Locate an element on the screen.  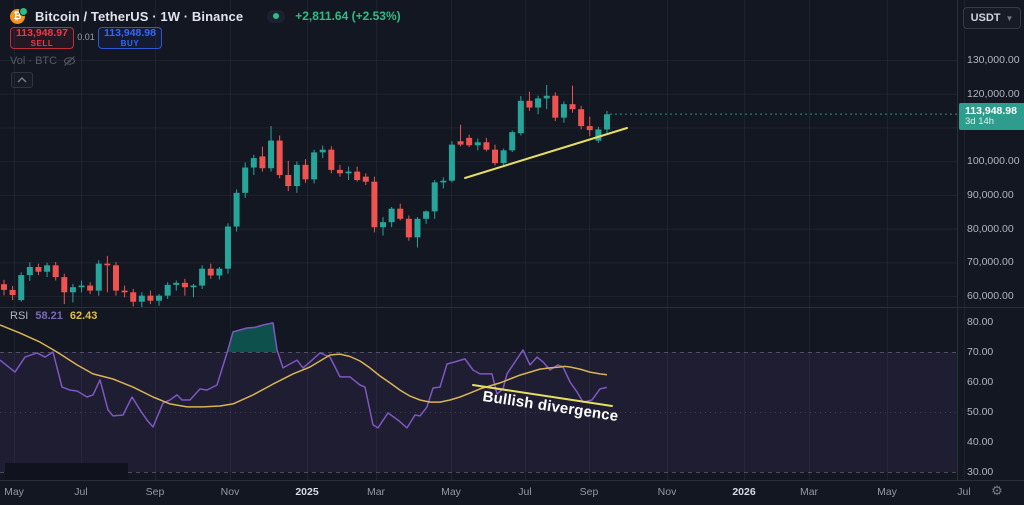
volume-legend-text: Vol · BTC is located at coordinates (34, 61).